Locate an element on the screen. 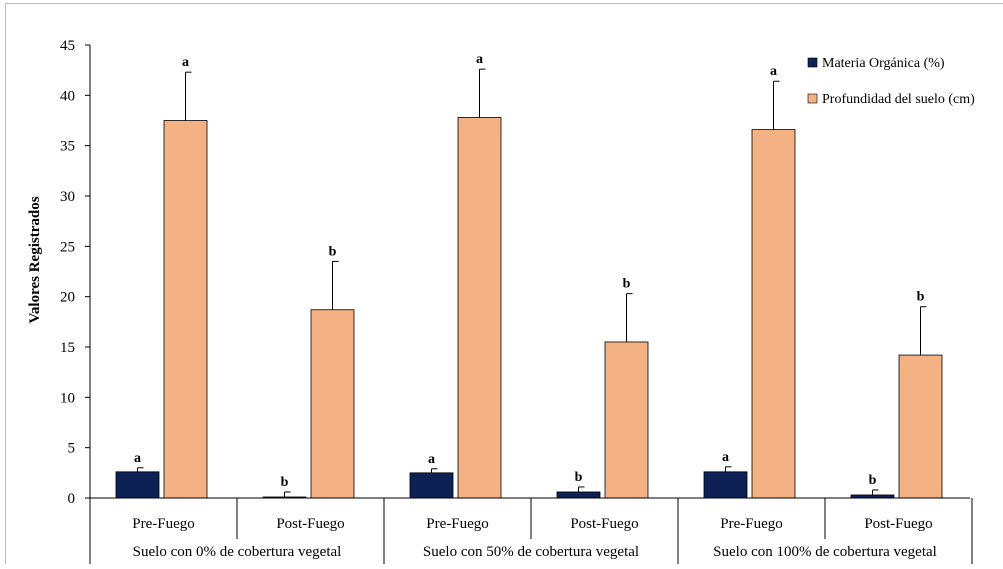  y-tick-label: 0 is located at coordinates (72, 499).